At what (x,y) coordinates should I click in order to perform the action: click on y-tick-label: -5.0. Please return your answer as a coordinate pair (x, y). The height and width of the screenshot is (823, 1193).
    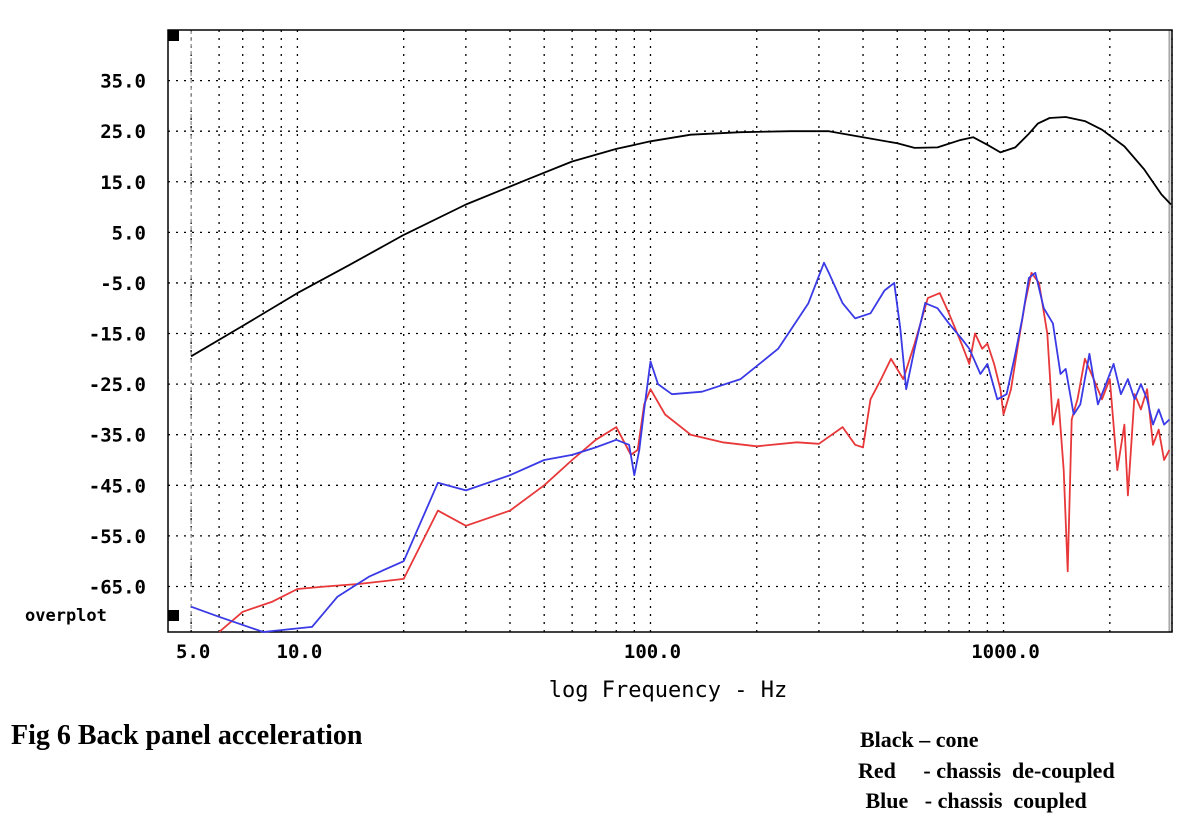
    Looking at the image, I should click on (123, 284).